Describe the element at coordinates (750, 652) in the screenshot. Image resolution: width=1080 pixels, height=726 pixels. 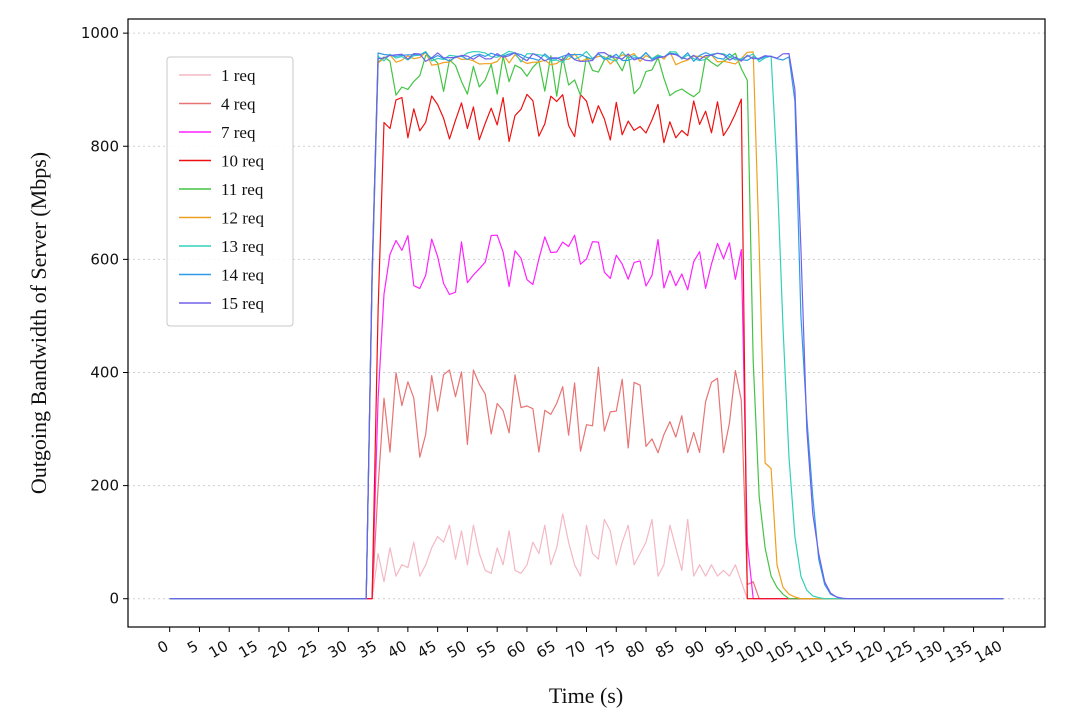
I see `x-tick-label: 100` at that location.